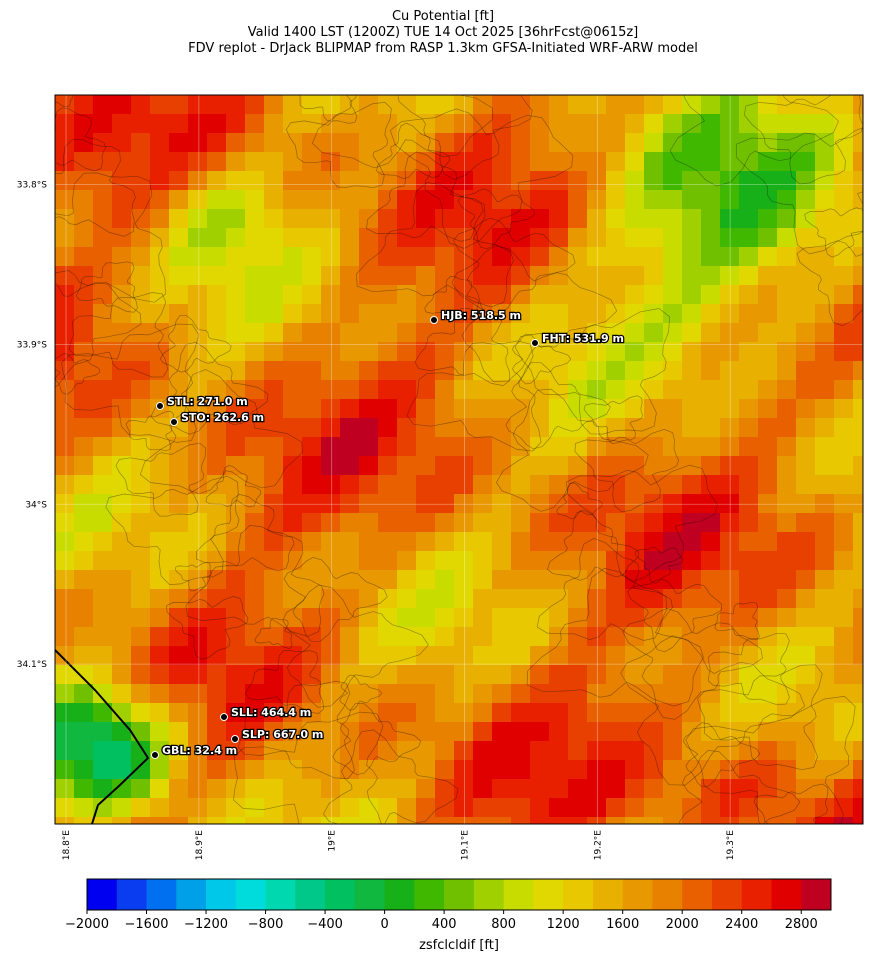 This screenshot has height=966, width=873. Describe the element at coordinates (731, 845) in the screenshot. I see `lon-tick-label: 19.3°E` at that location.